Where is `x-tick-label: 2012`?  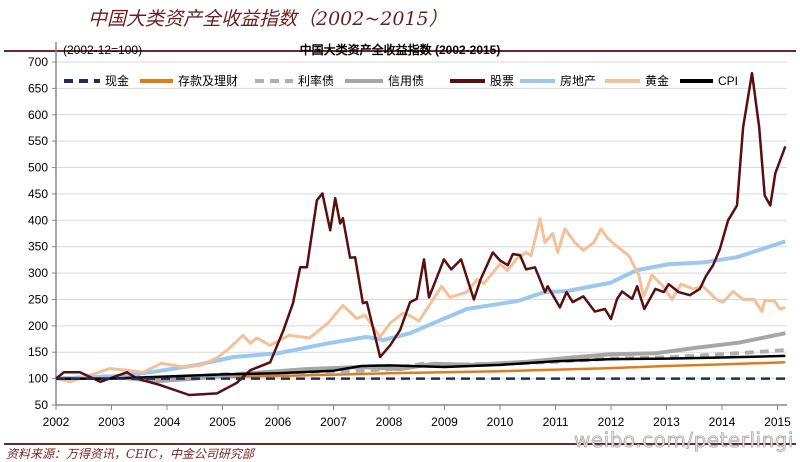 x-tick-label: 2012 is located at coordinates (611, 422).